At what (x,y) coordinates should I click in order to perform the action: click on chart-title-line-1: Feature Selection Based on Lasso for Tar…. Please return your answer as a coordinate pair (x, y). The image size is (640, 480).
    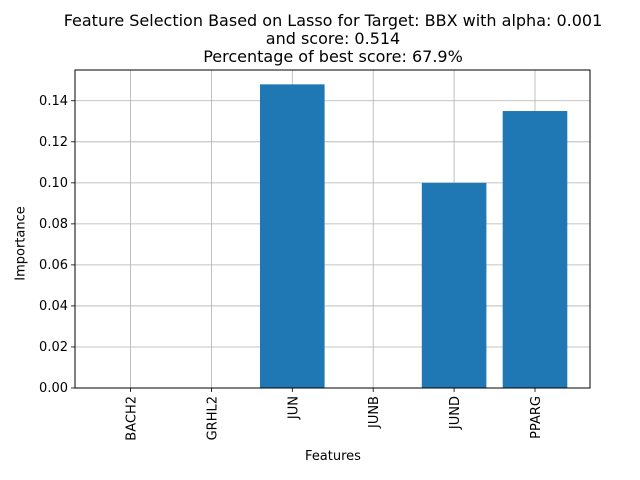
    Looking at the image, I should click on (333, 20).